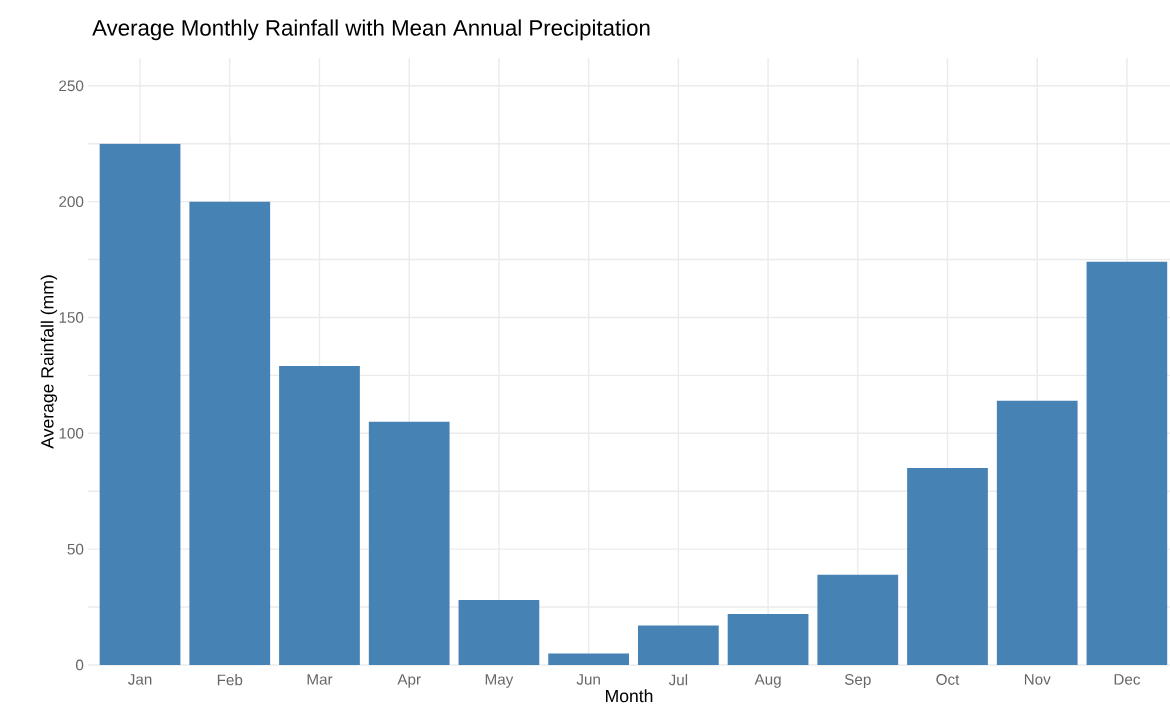  What do you see at coordinates (629, 696) in the screenshot?
I see `x-axis-title: Month` at bounding box center [629, 696].